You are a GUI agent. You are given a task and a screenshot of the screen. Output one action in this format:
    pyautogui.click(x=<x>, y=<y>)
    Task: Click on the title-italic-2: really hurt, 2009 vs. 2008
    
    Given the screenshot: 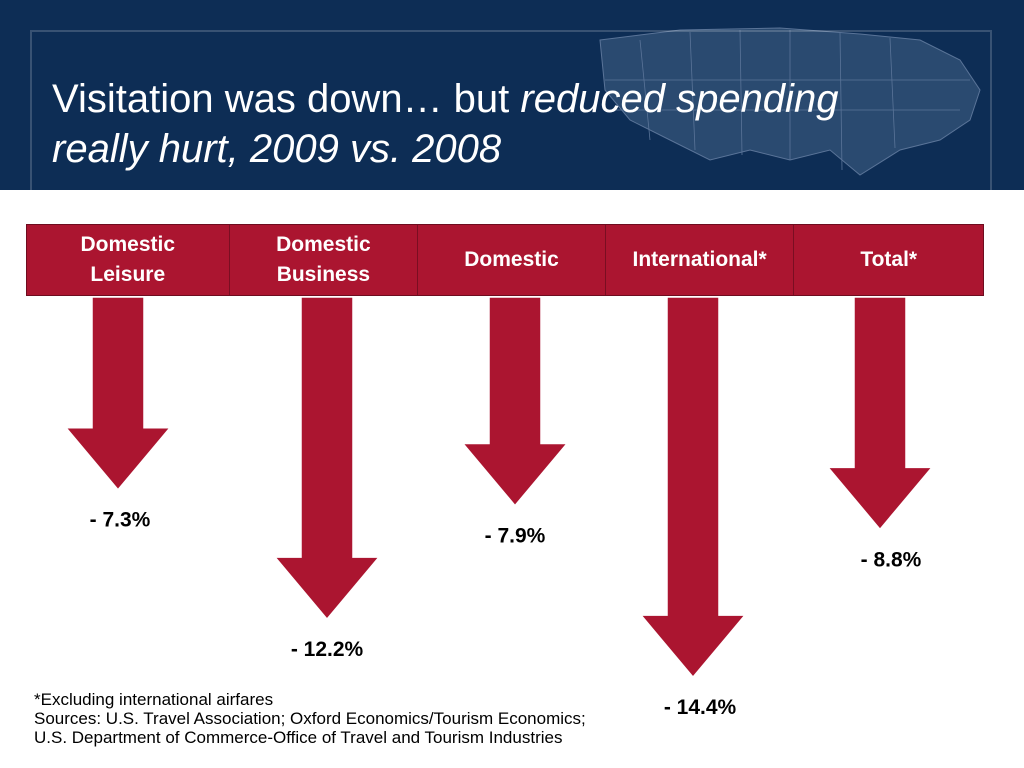 What is the action you would take?
    pyautogui.click(x=277, y=149)
    